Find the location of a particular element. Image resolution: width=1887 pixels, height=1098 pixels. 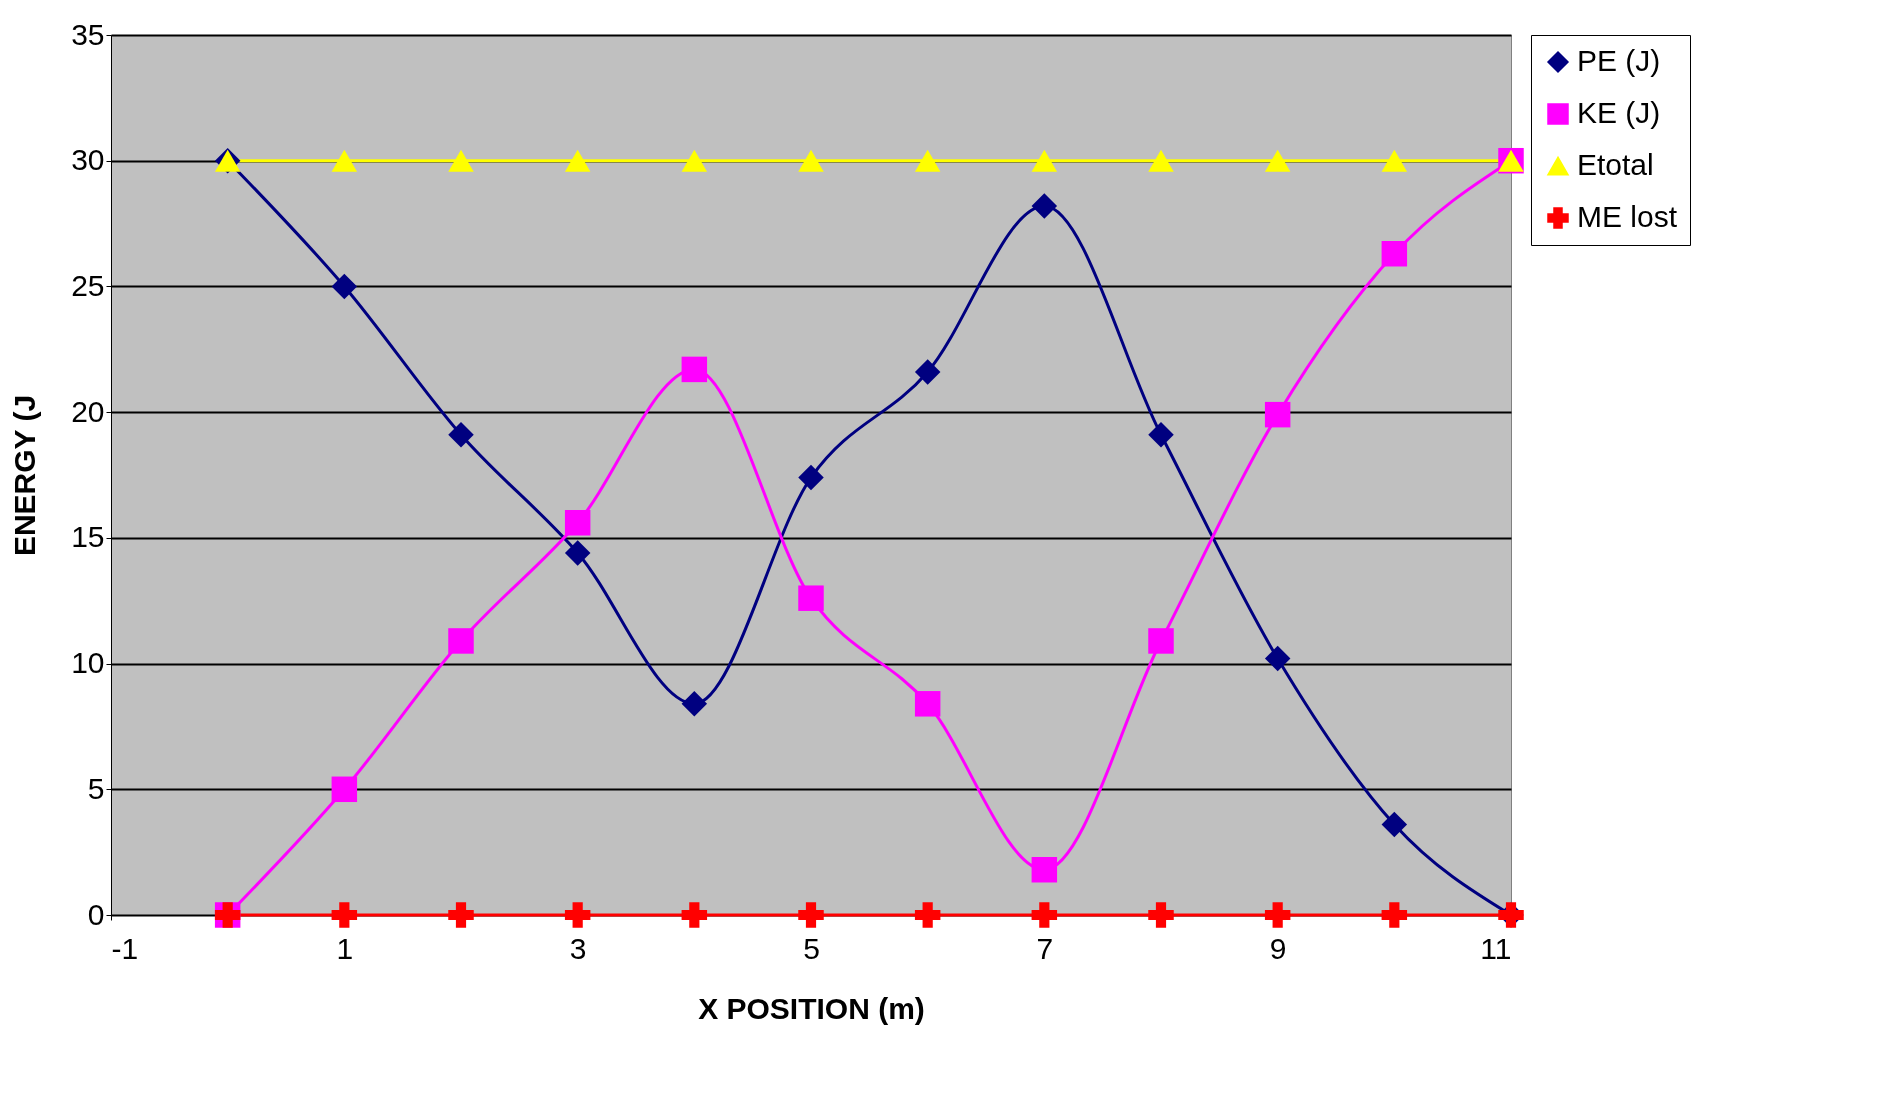

x-tick-label: 9 is located at coordinates (1278, 948).